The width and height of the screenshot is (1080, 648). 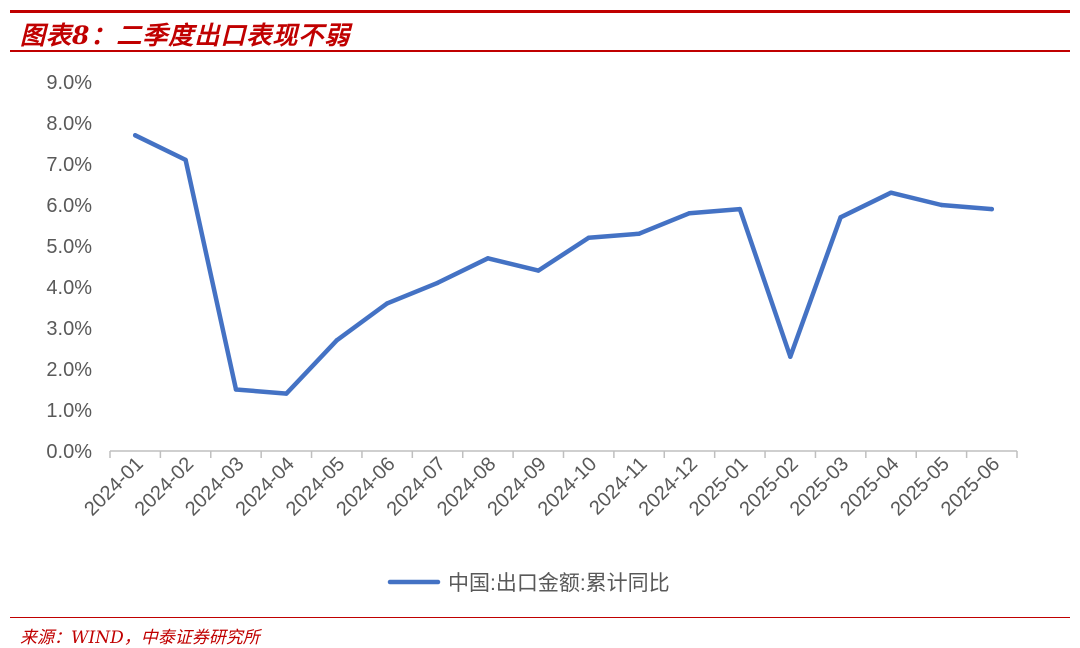 I want to click on y-tick-label: 0.0%, so click(x=69, y=452).